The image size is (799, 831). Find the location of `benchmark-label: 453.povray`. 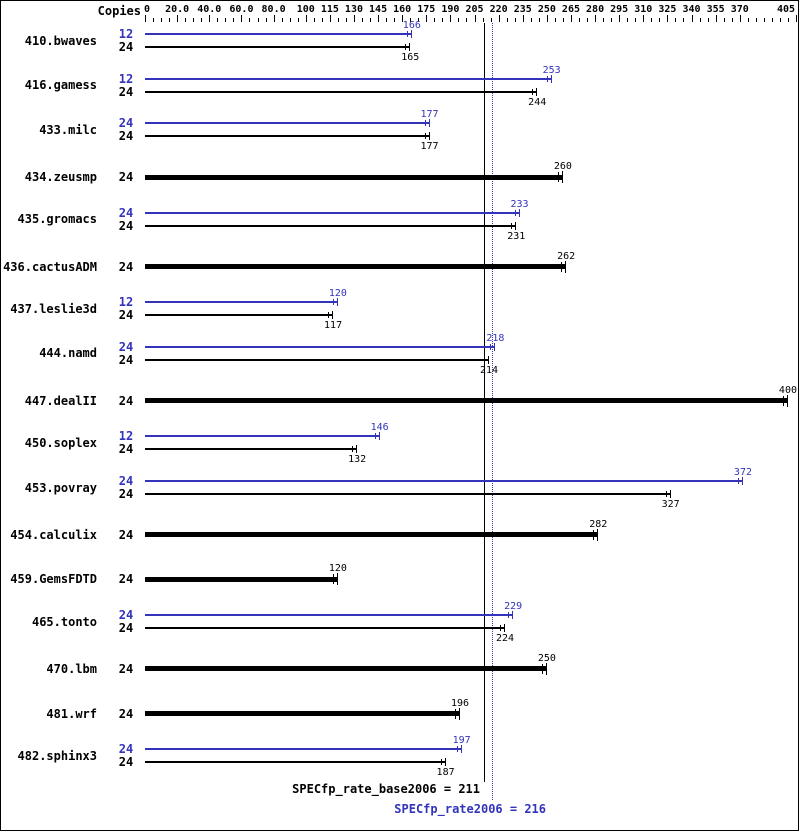

benchmark-label: 453.povray is located at coordinates (60, 487).